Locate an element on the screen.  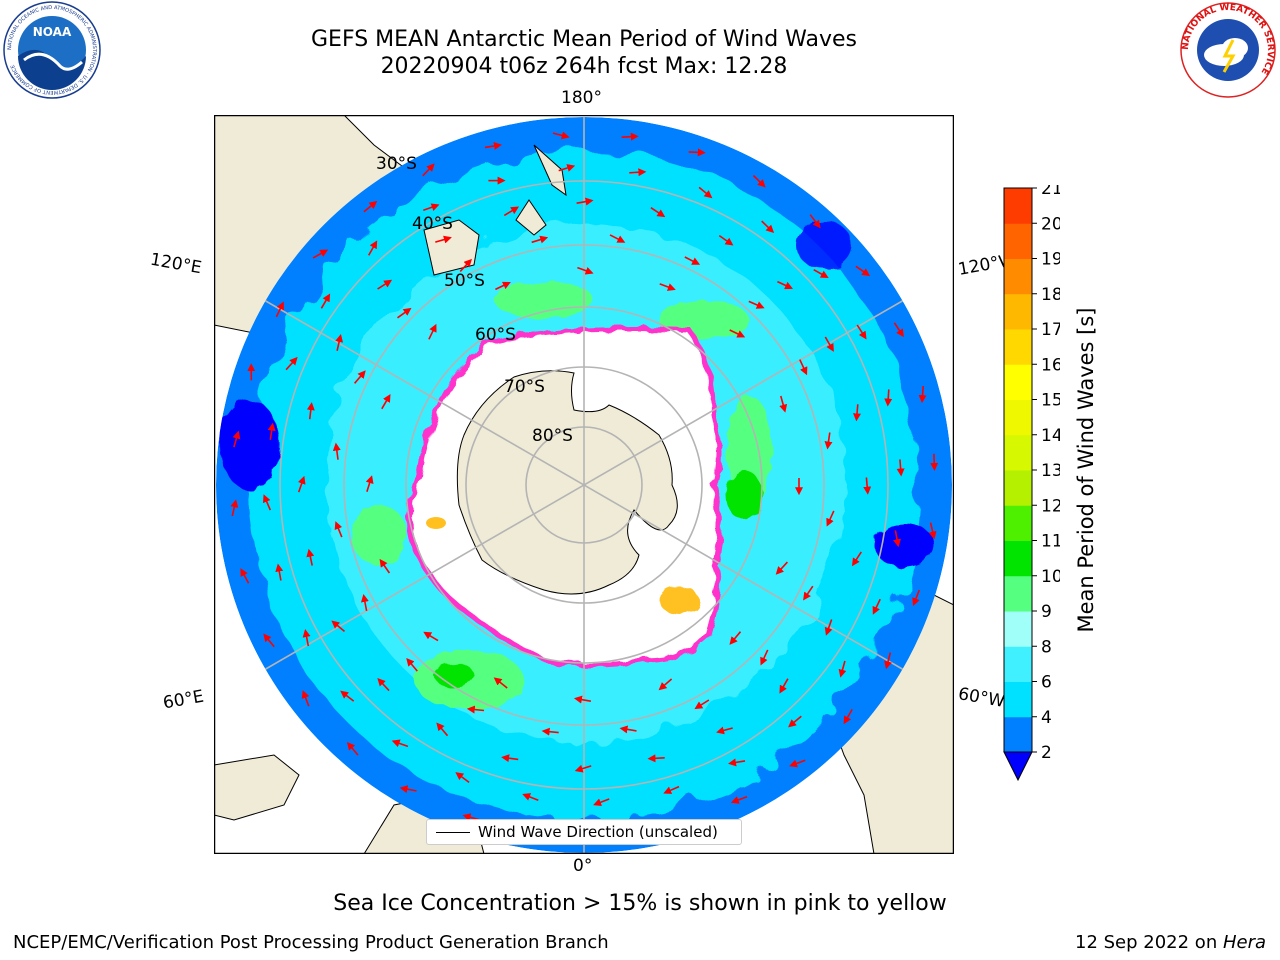
colorbar-tick-label: 6 is located at coordinates (1046, 683).